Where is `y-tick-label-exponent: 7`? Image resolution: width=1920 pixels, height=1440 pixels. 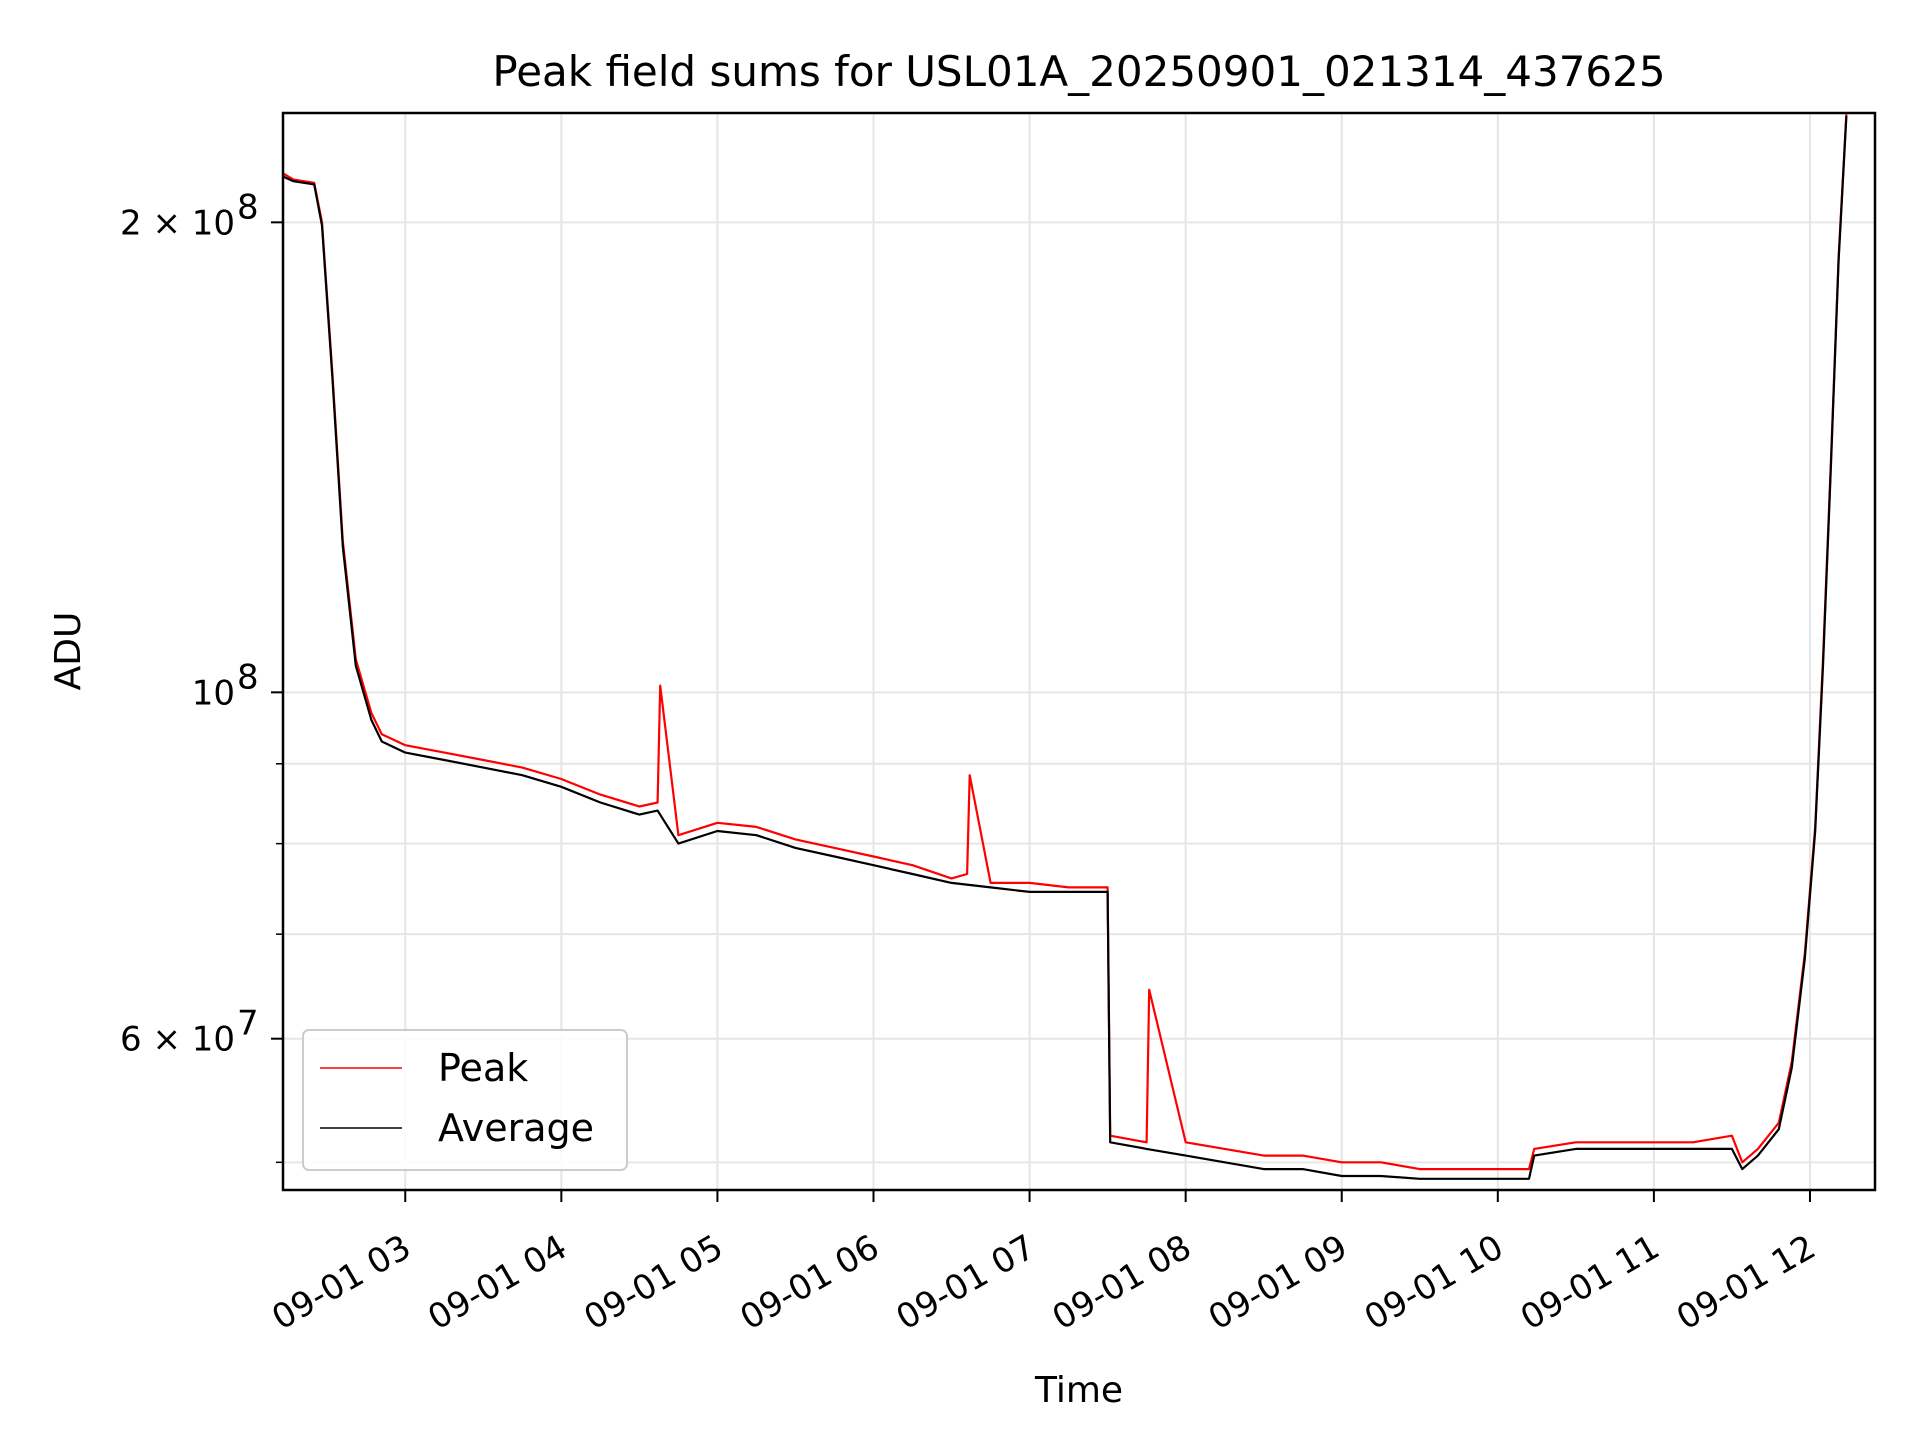 y-tick-label-exponent: 7 is located at coordinates (248, 1024).